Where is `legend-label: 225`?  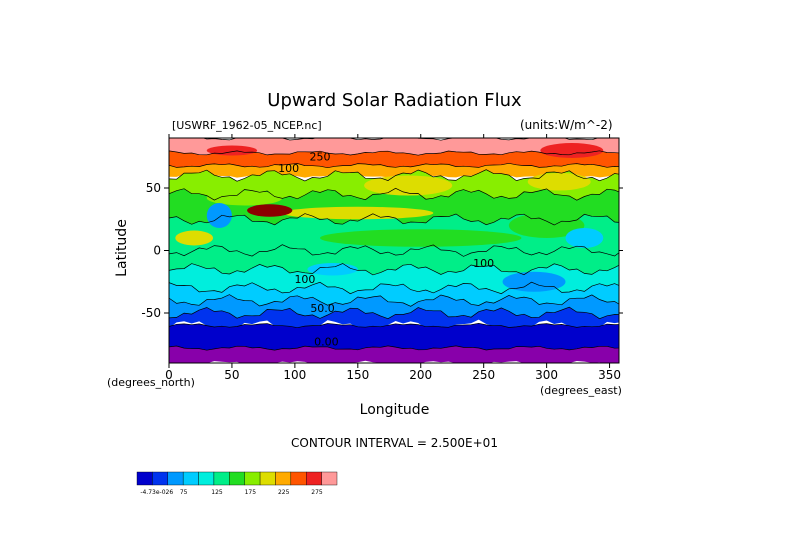 legend-label: 225 is located at coordinates (284, 492).